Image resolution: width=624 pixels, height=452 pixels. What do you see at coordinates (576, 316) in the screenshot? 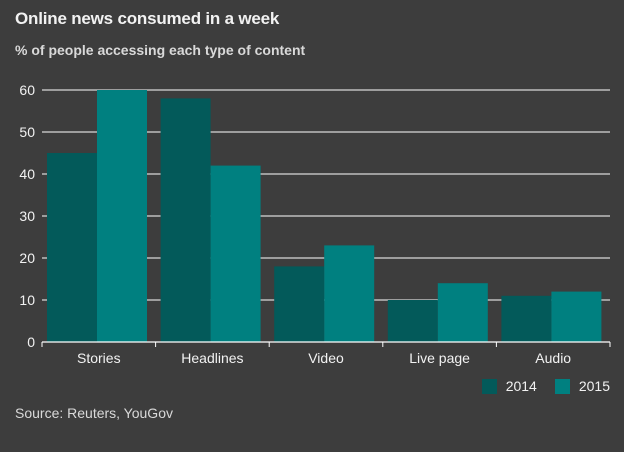
I see `bar-2015-audio` at bounding box center [576, 316].